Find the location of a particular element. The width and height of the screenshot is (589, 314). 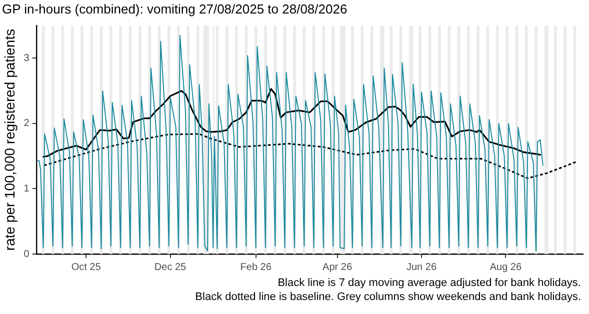

x-tick-label: Aug 26 is located at coordinates (506, 267).